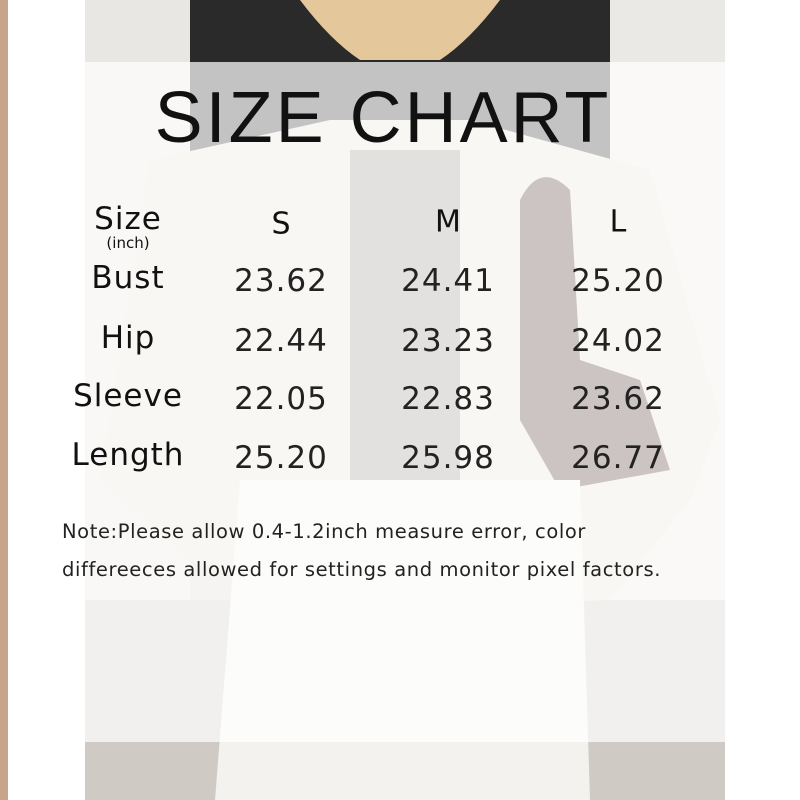 The image size is (800, 800). Describe the element at coordinates (448, 399) in the screenshot. I see `measurement-cell: 22.83` at that location.